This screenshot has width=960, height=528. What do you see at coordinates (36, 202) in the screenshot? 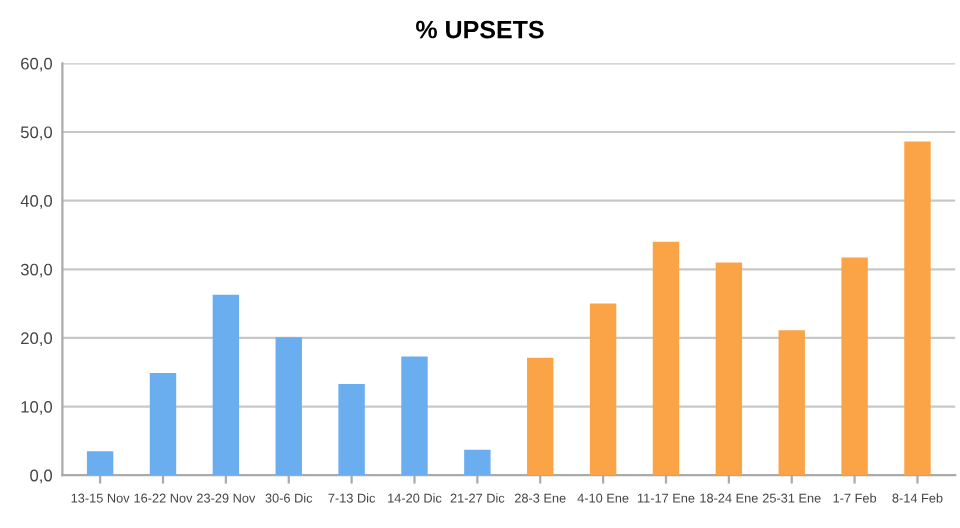
I see `y-tick-label: 40,0` at bounding box center [36, 202].